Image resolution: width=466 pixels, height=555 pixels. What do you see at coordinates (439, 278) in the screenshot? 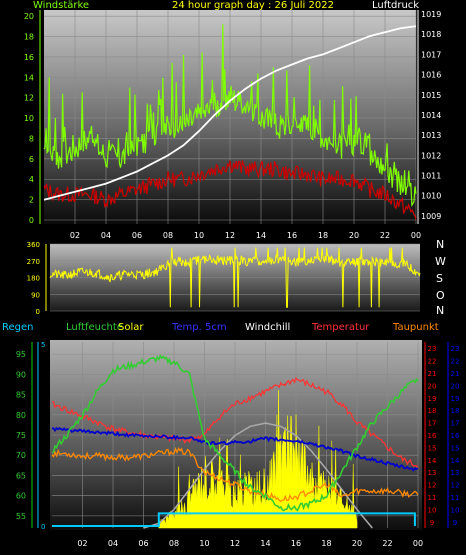
I see `direction-label-s: S` at bounding box center [439, 278].